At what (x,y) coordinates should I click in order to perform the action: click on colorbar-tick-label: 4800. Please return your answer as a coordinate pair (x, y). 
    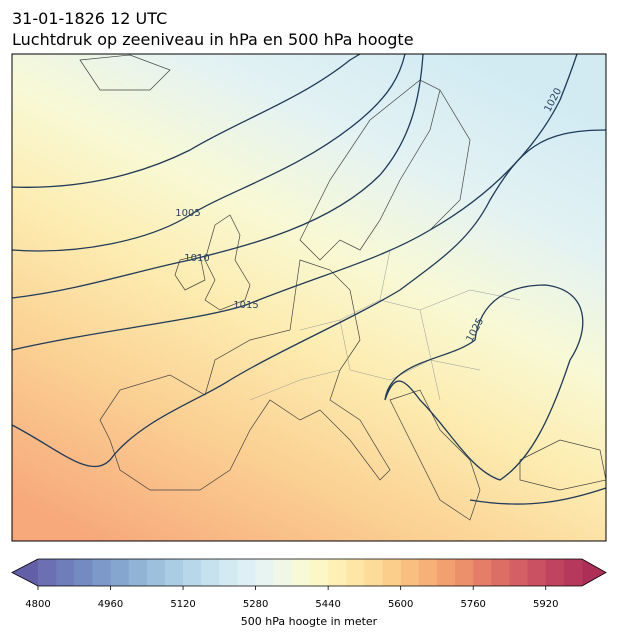
    Looking at the image, I should click on (37, 604).